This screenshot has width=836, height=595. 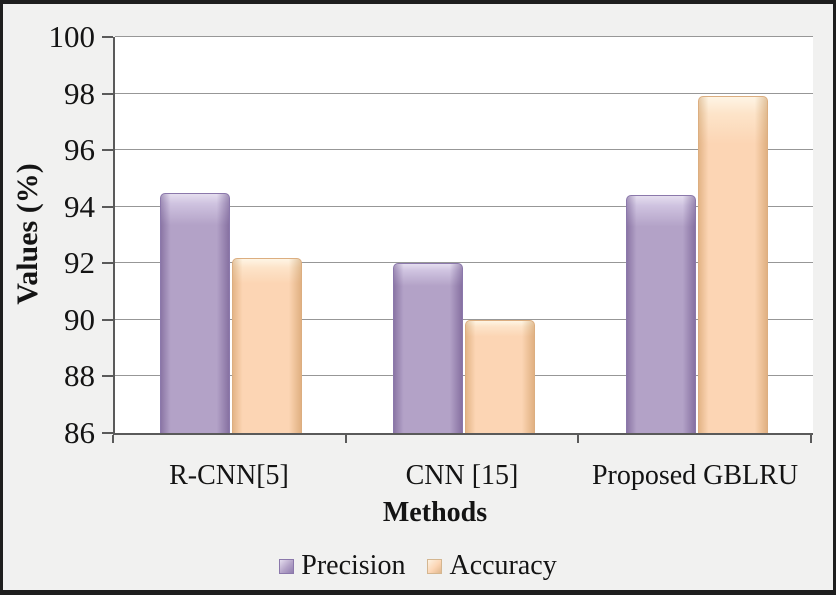 What do you see at coordinates (79, 432) in the screenshot?
I see `y-tick-label: 86` at bounding box center [79, 432].